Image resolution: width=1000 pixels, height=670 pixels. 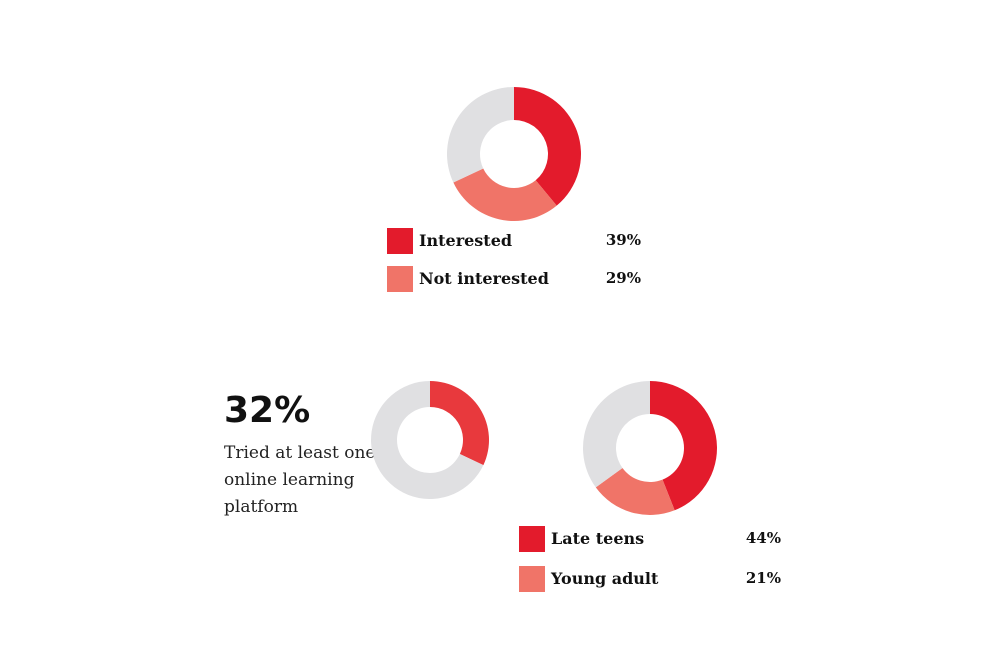 I want to click on donut-chart-tried-platform, so click(x=430, y=440).